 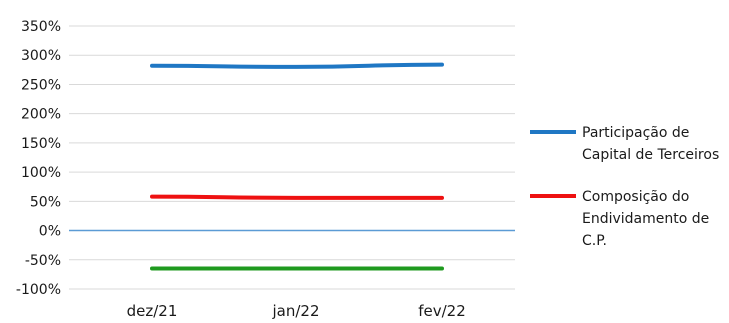 What do you see at coordinates (594, 241) in the screenshot?
I see `legend-label: C.P.` at bounding box center [594, 241].